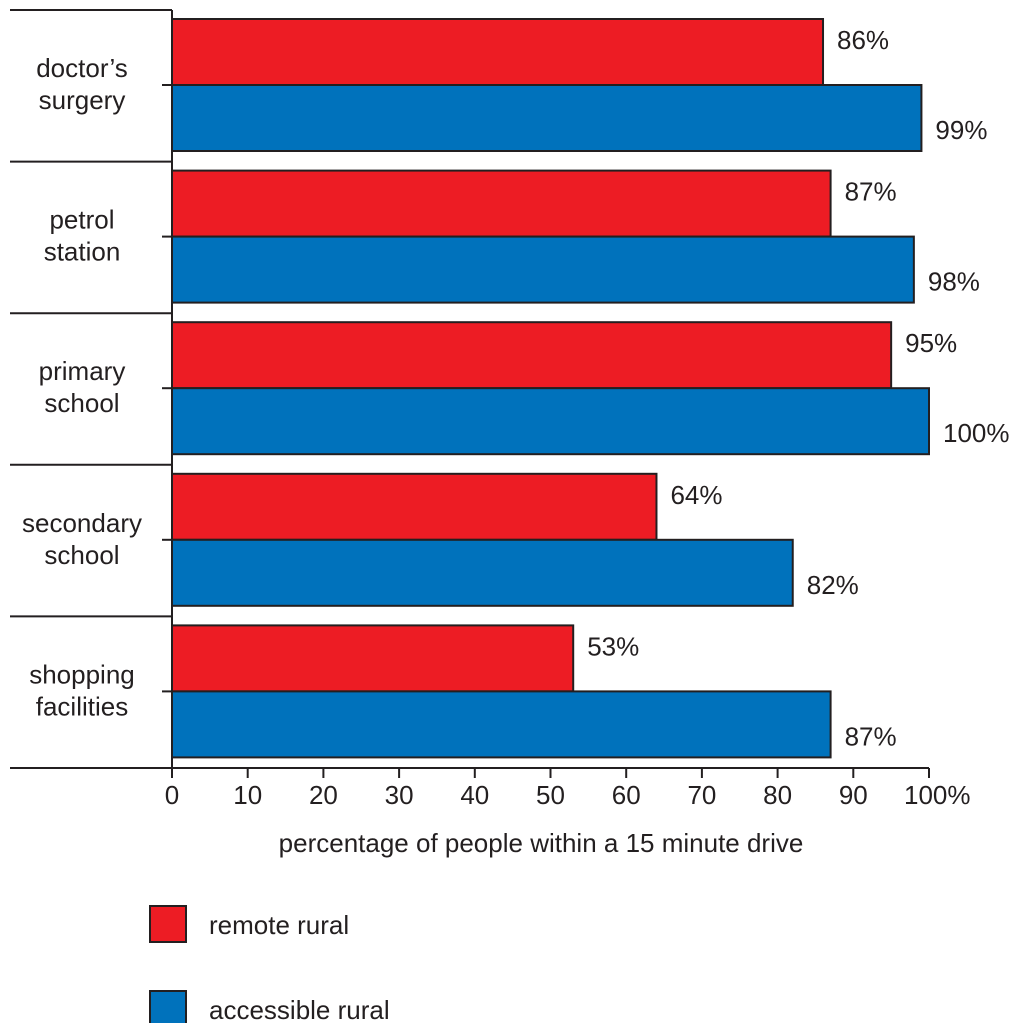 The image size is (1022, 1023). Describe the element at coordinates (323, 795) in the screenshot. I see `x-tick-label: 20` at that location.